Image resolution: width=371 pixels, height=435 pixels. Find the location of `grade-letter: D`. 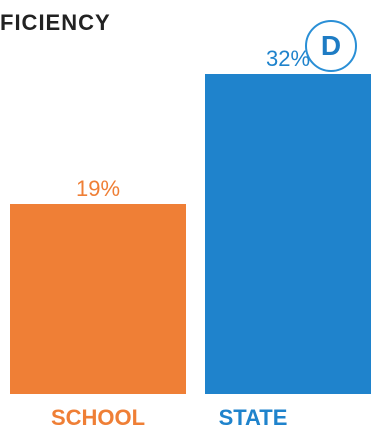

grade-letter: D is located at coordinates (331, 45).